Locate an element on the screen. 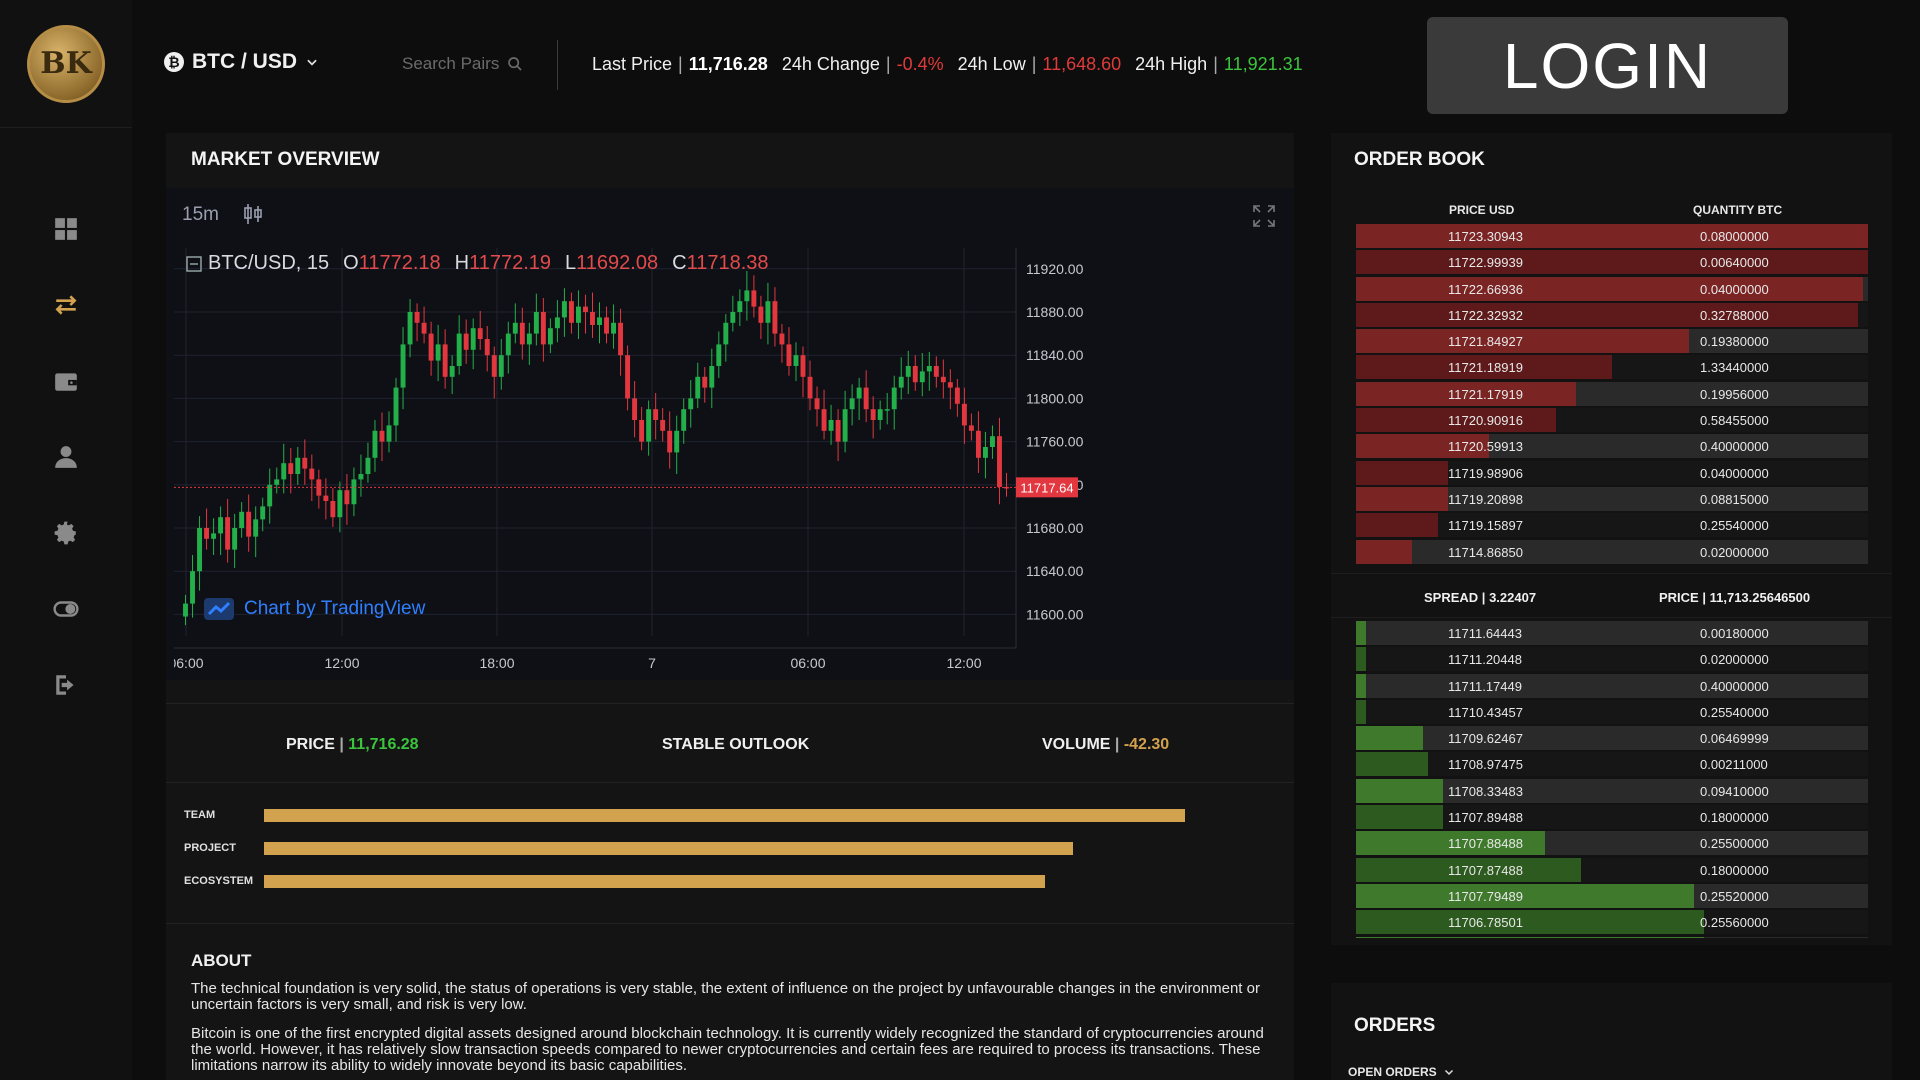  toggle-icon is located at coordinates (66, 609).